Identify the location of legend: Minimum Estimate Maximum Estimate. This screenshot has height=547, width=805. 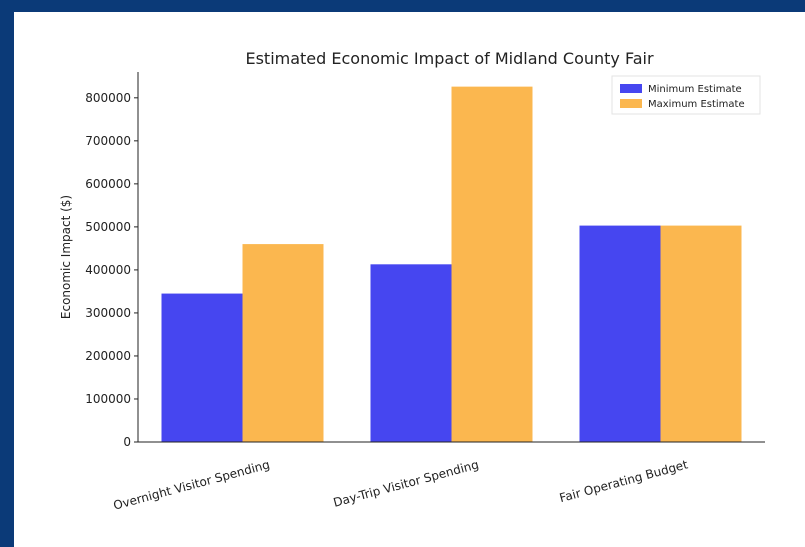
(686, 95).